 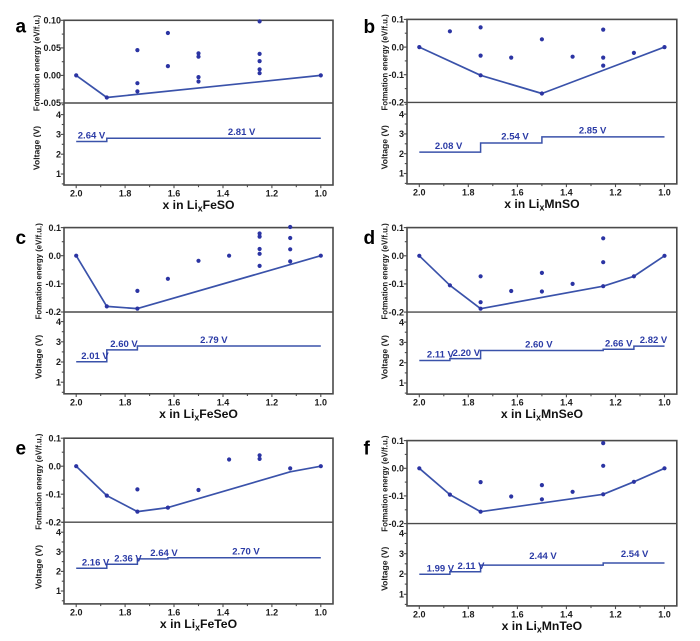 What do you see at coordinates (367, 449) in the screenshot?
I see `svg-text: f` at bounding box center [367, 449].